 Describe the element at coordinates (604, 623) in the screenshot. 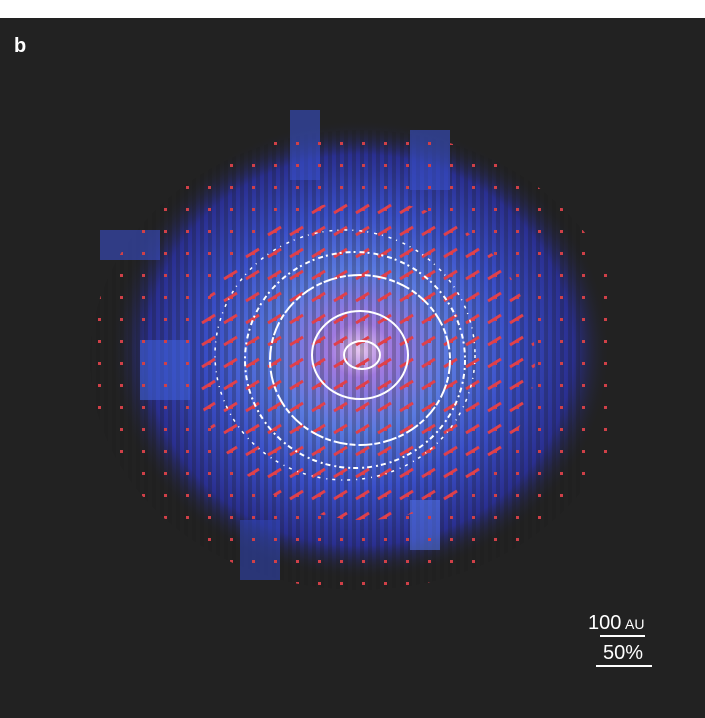

I see `distance-number: 100` at that location.